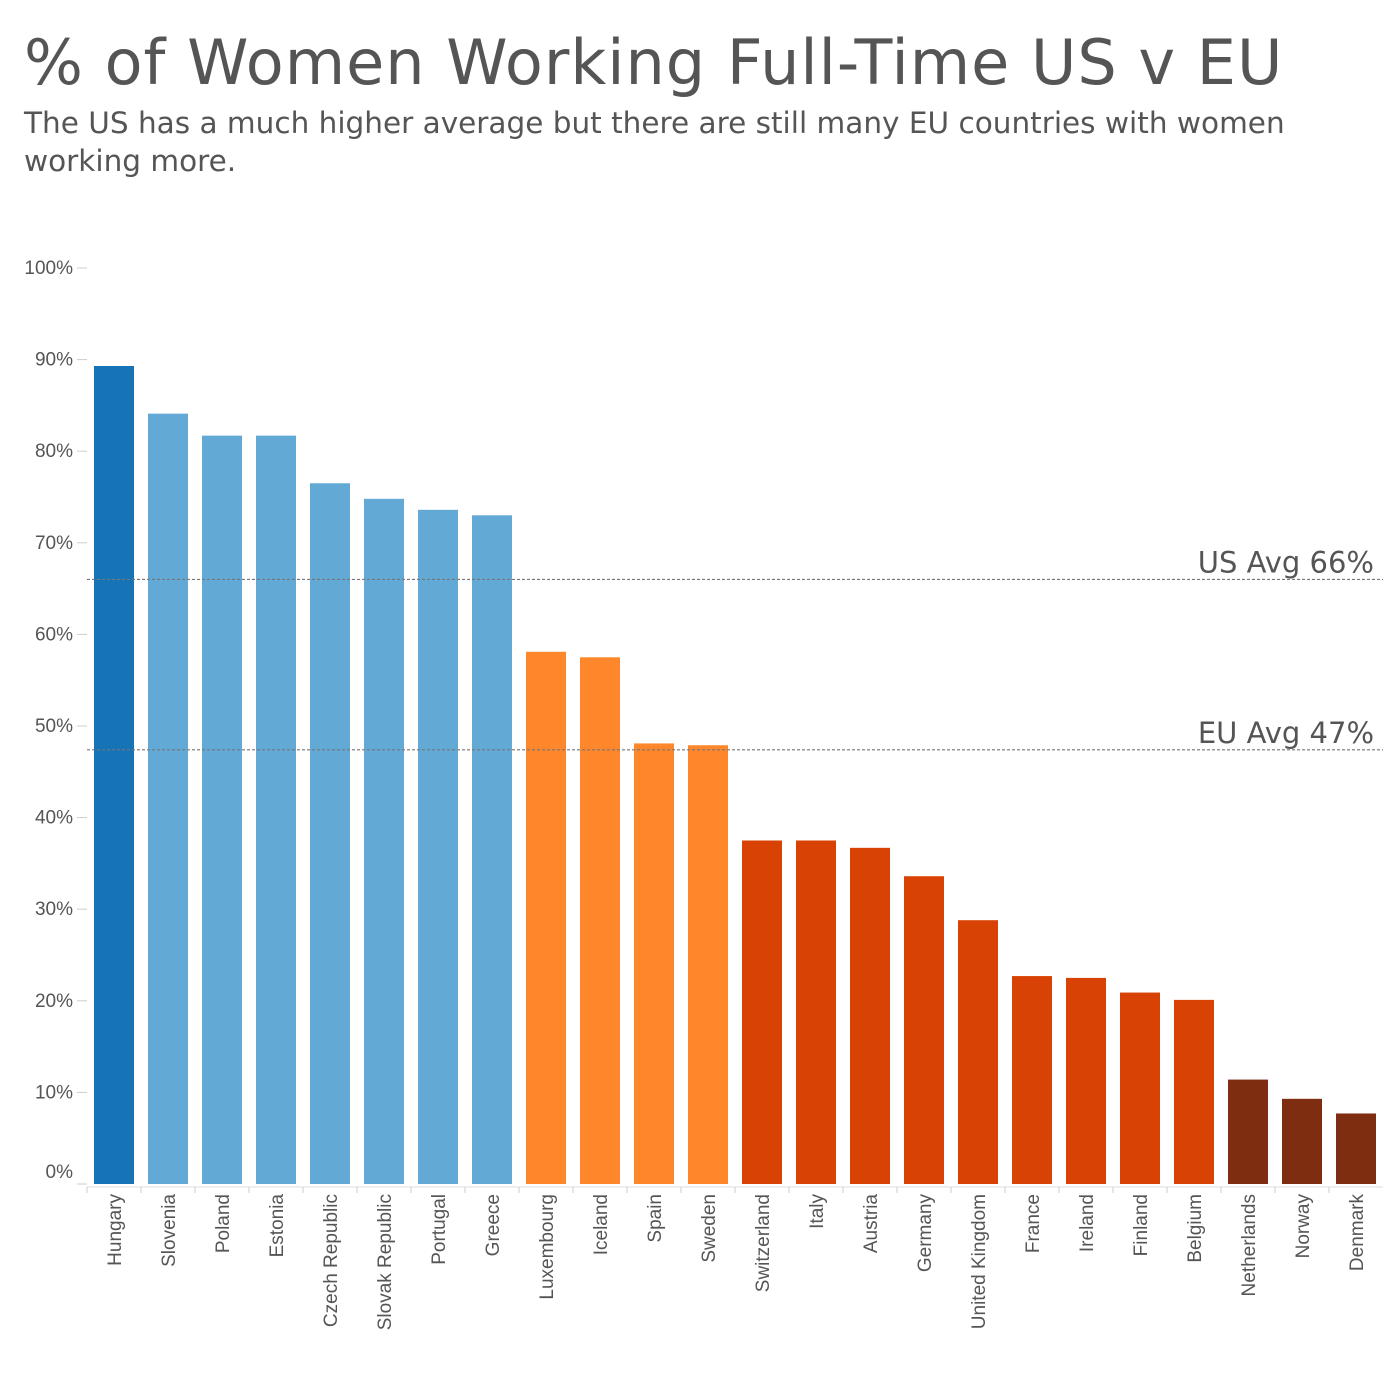 The image size is (1400, 1400). I want to click on x-category-label: Slovak Republic, so click(385, 1262).